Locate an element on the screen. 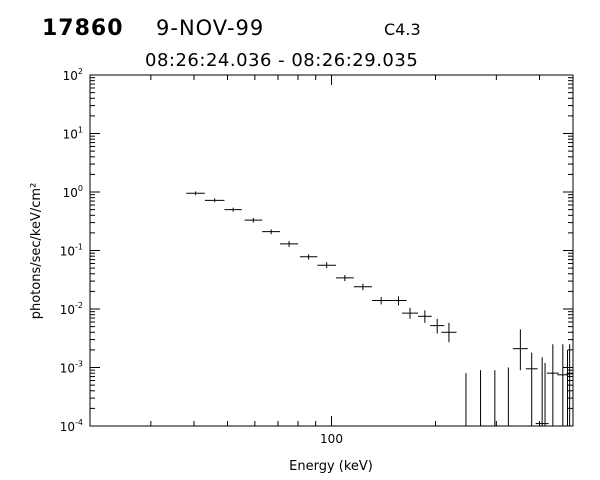 The image size is (600, 480). y-tick-label: 10² is located at coordinates (73, 75).